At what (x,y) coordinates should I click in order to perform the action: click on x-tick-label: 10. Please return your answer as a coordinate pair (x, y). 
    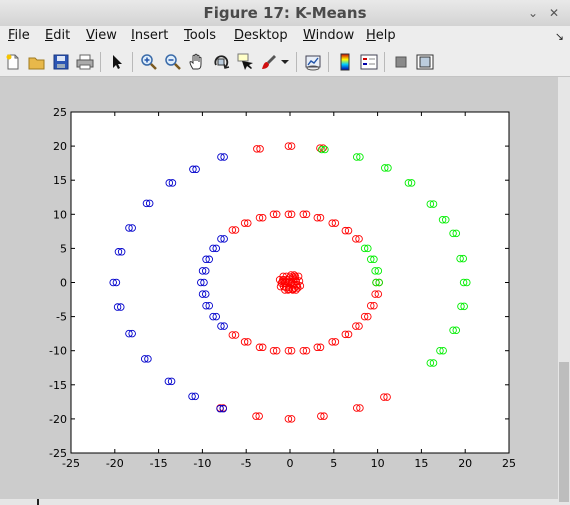
    Looking at the image, I should click on (378, 463).